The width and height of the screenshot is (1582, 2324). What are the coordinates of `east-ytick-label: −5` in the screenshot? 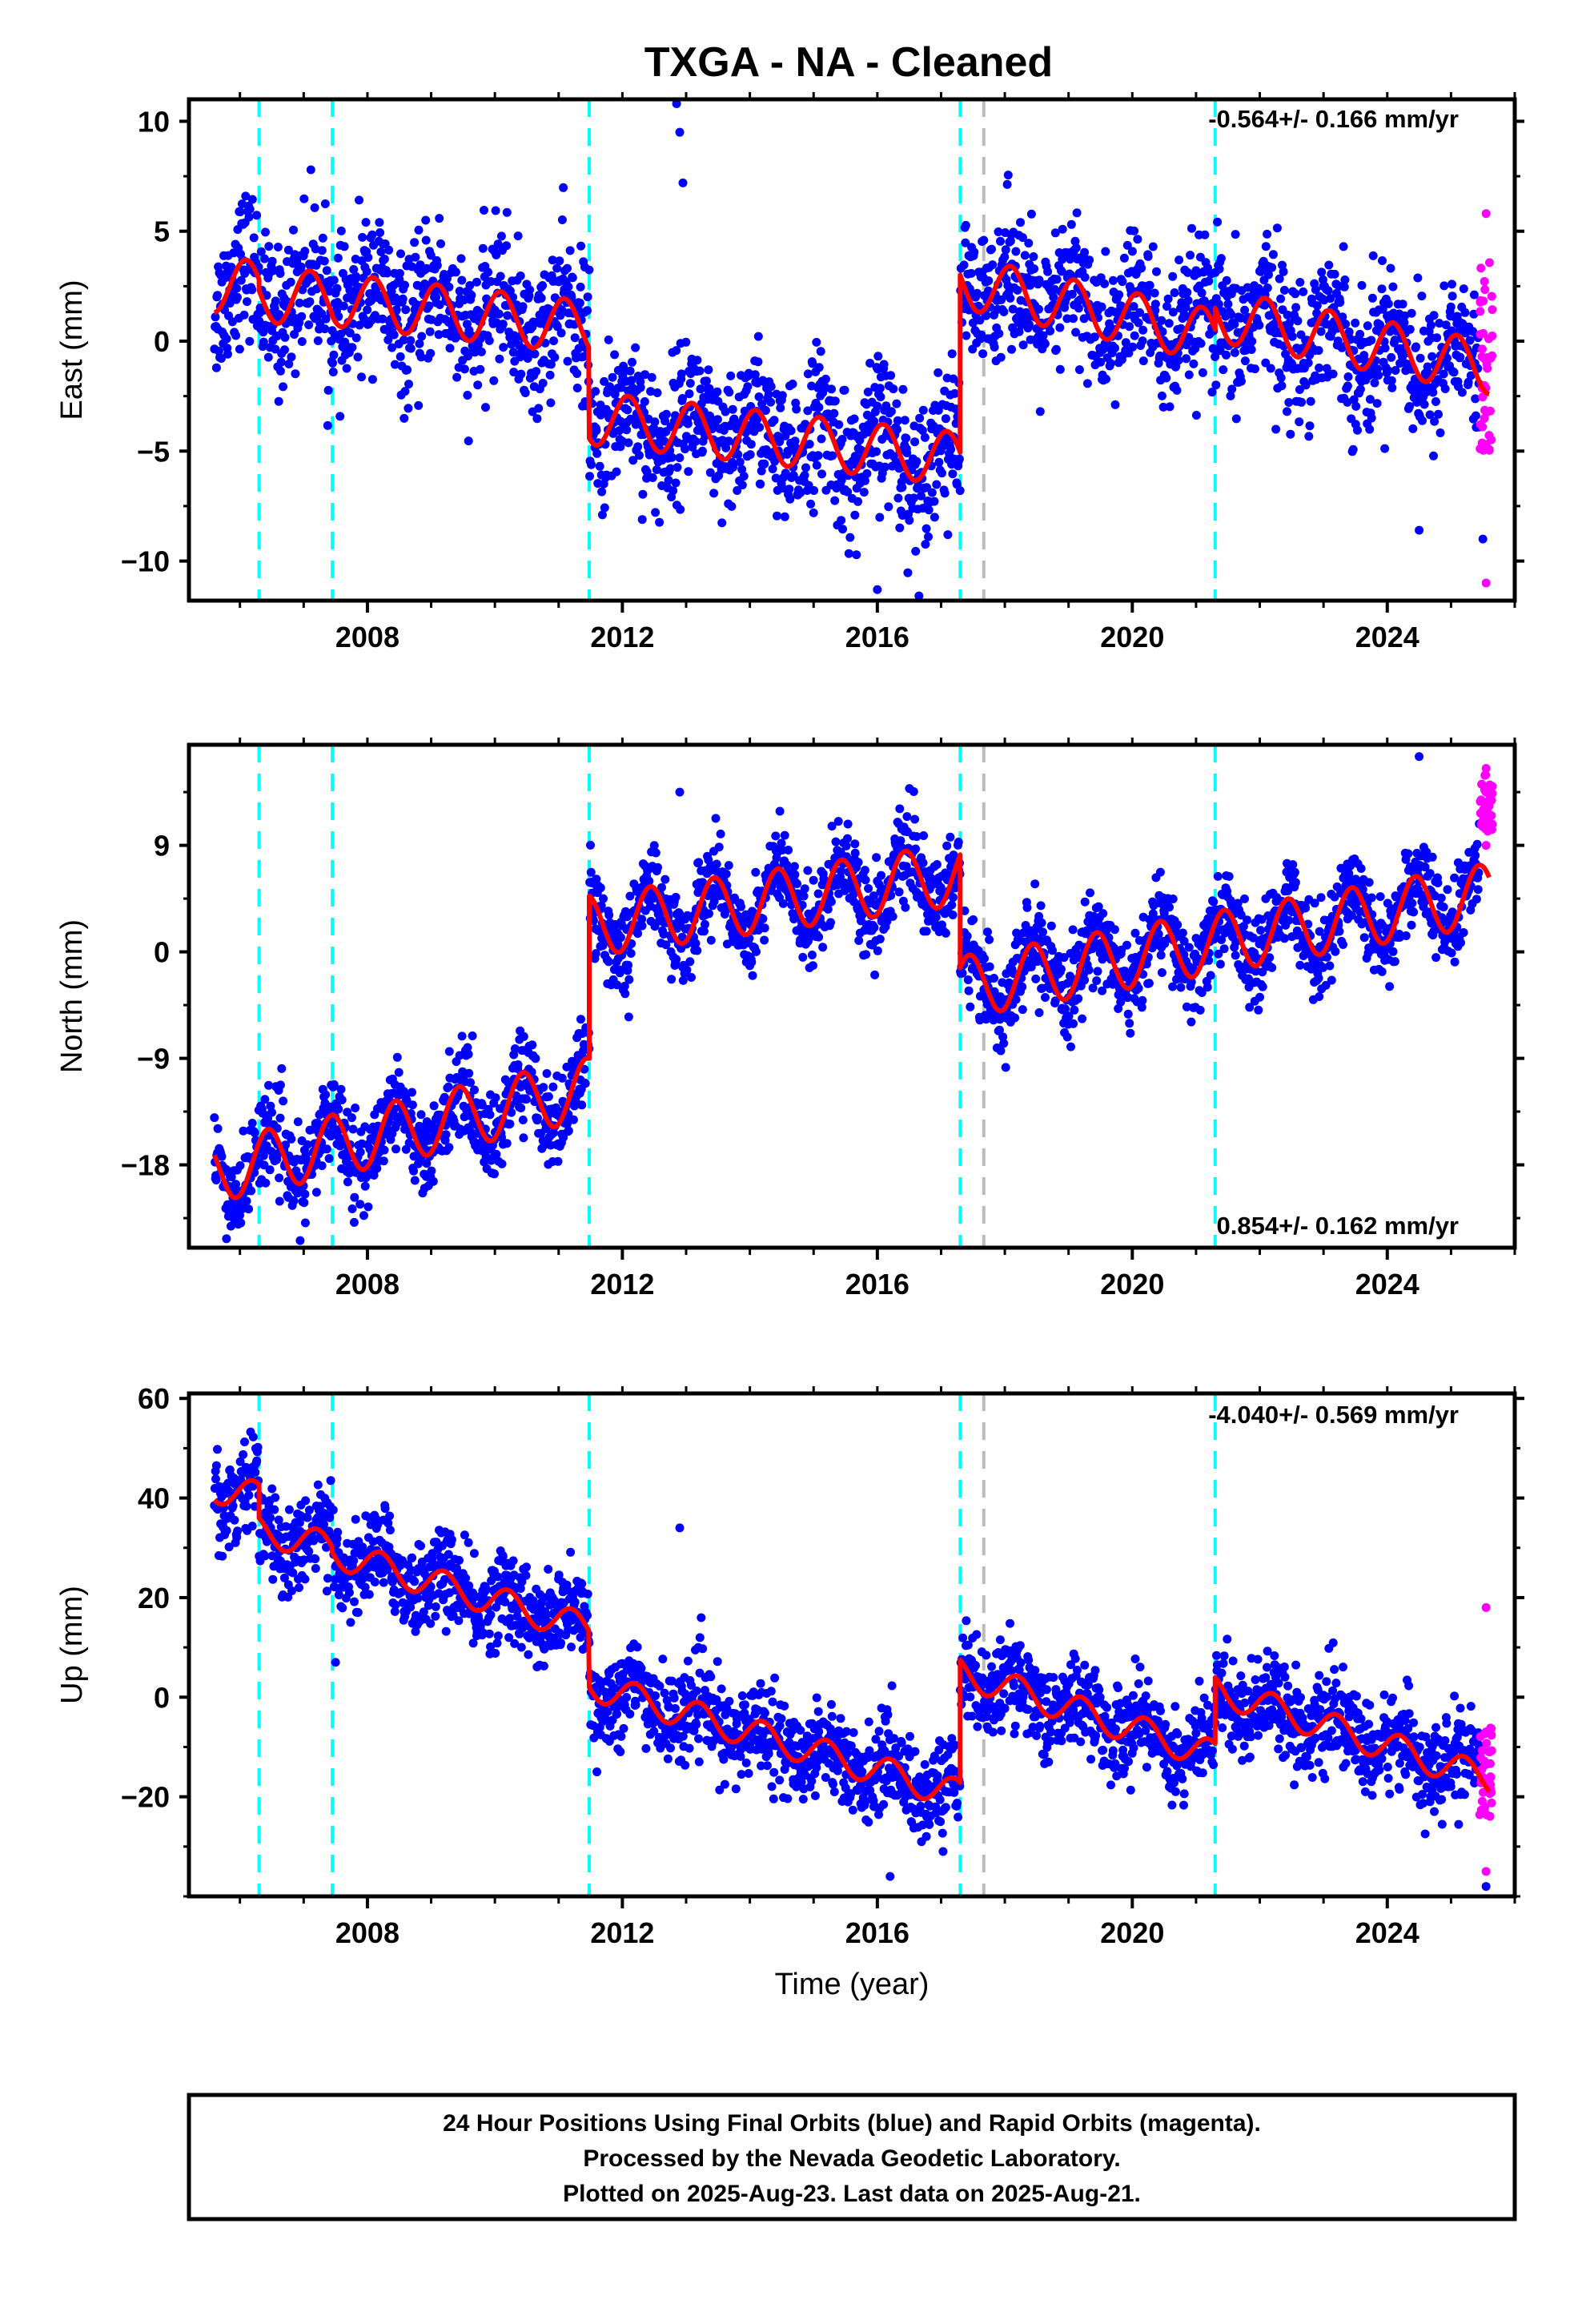 It's located at (154, 451).